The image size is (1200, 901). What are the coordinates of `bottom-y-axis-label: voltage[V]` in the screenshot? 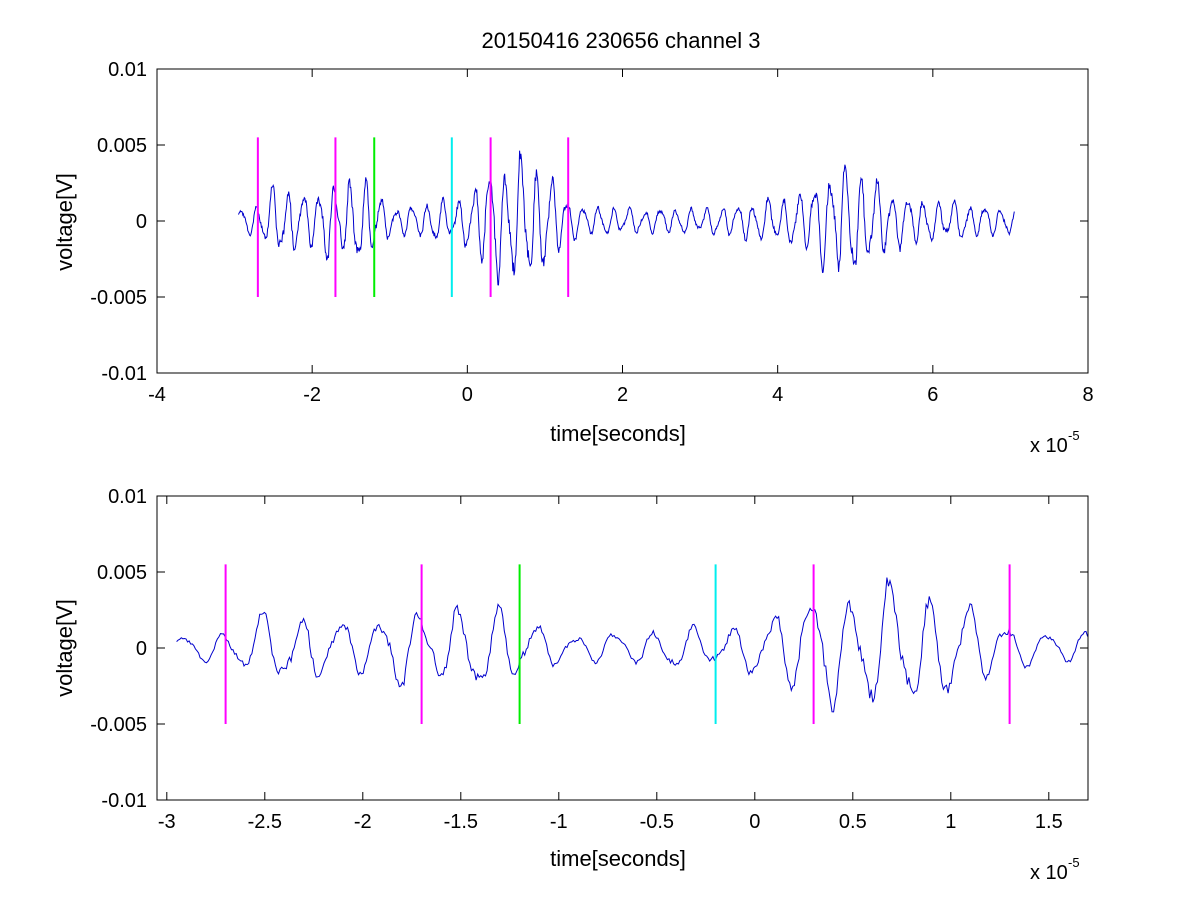 It's located at (64, 648).